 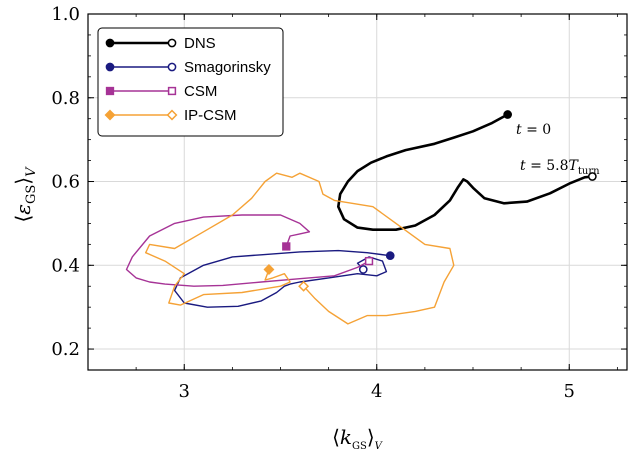 I want to click on annotation-tend: t = 5.8Tturn, so click(x=560, y=167).